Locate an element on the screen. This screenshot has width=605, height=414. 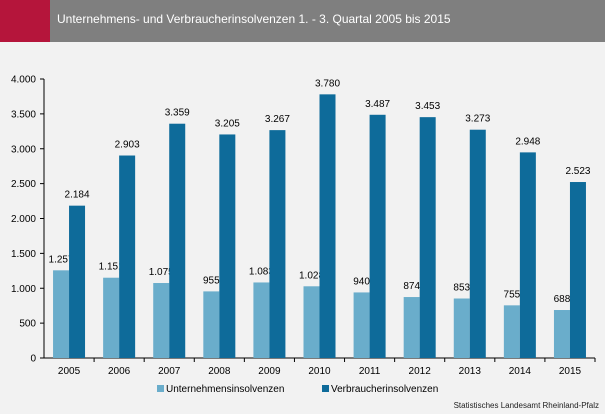
data-label-verbraucher: 2.523 is located at coordinates (577, 171).